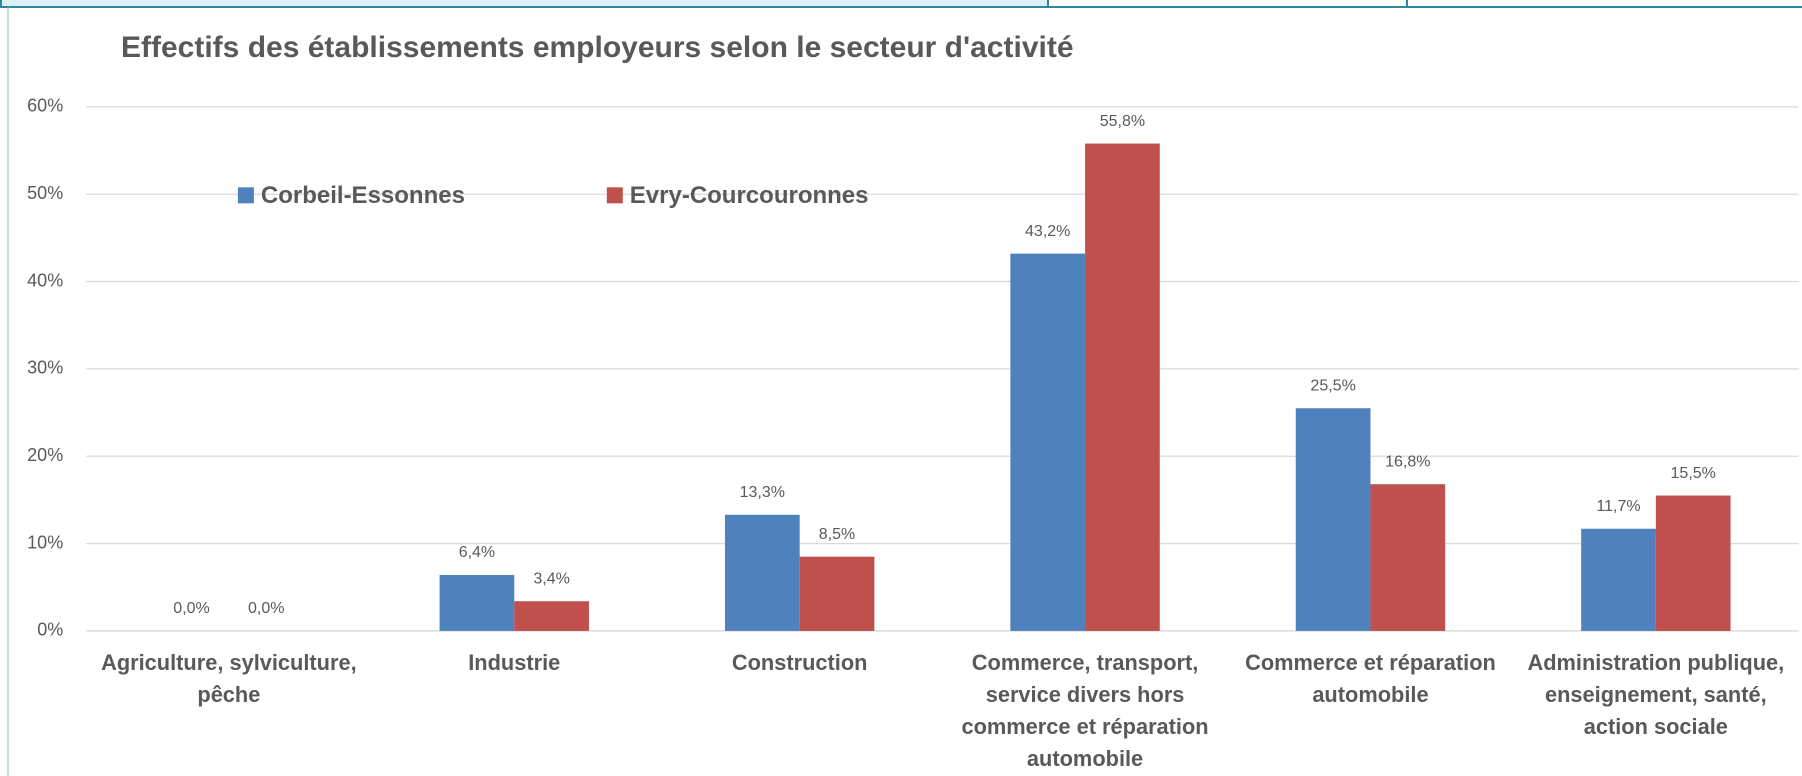 The image size is (1802, 776). What do you see at coordinates (363, 195) in the screenshot?
I see `legend-label: Corbeil-Essonnes` at bounding box center [363, 195].